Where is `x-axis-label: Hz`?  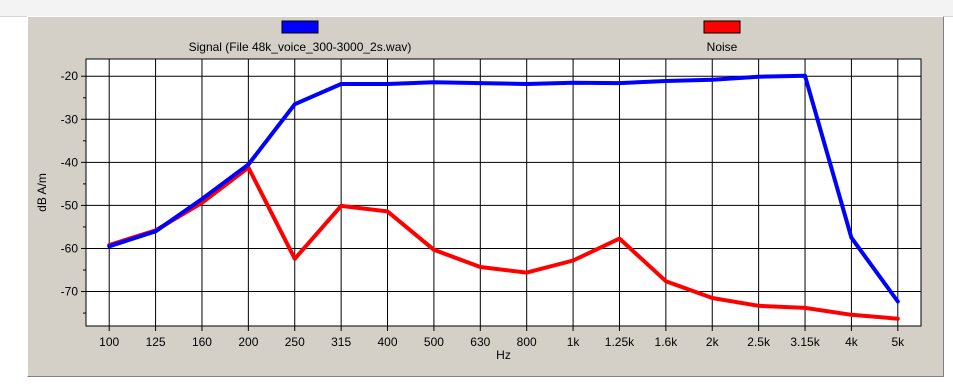 x-axis-label: Hz is located at coordinates (503, 355).